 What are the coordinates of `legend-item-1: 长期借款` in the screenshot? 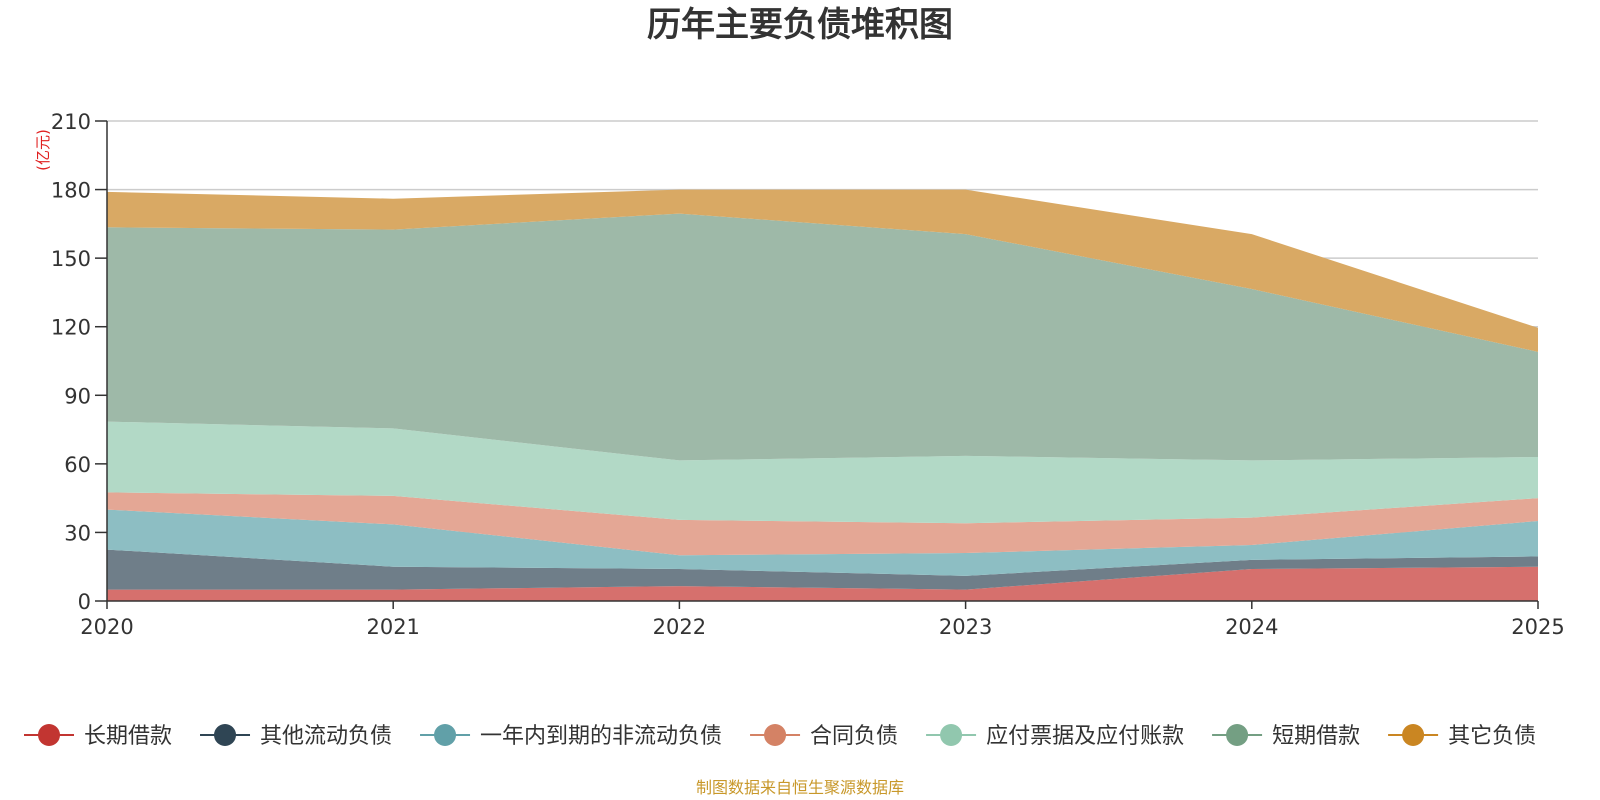 It's located at (98, 736).